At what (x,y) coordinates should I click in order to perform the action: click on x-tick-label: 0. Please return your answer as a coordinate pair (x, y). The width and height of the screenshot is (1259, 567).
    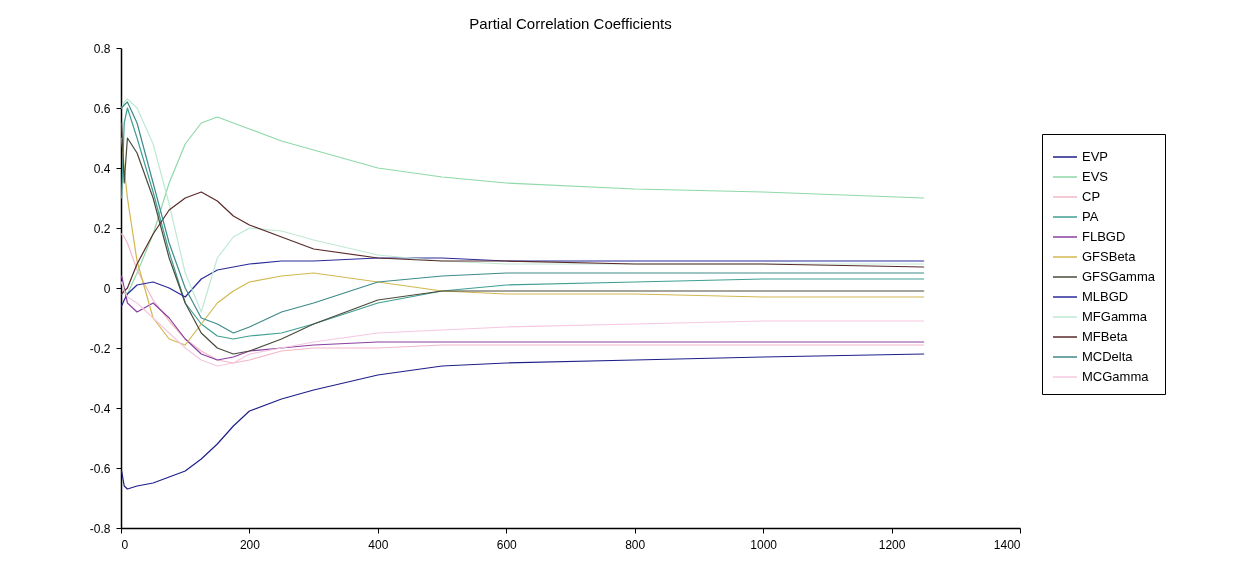
    Looking at the image, I should click on (125, 544).